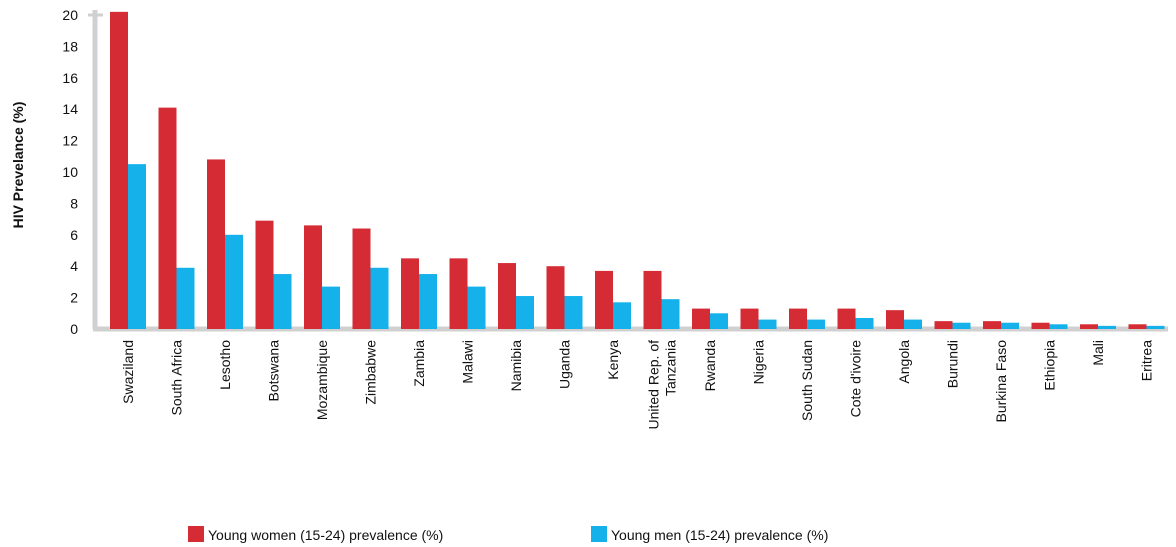 Image resolution: width=1176 pixels, height=547 pixels. Describe the element at coordinates (719, 535) in the screenshot. I see `legend-label: Young men (15-24) prevalence (%)` at that location.